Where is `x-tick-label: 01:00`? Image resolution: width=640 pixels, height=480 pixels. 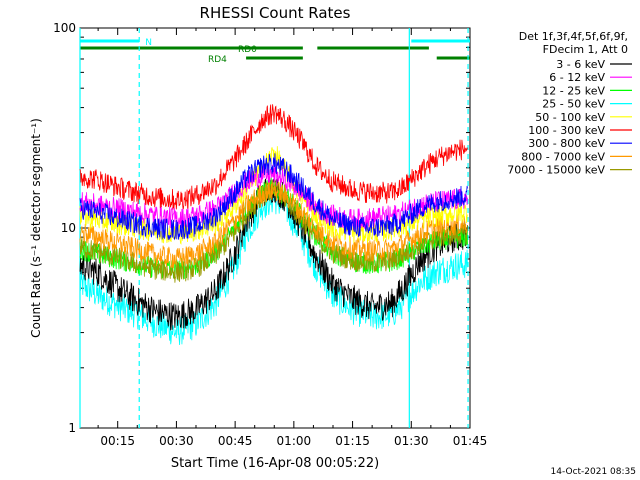
x-tick-label: 01:00 is located at coordinates (294, 441).